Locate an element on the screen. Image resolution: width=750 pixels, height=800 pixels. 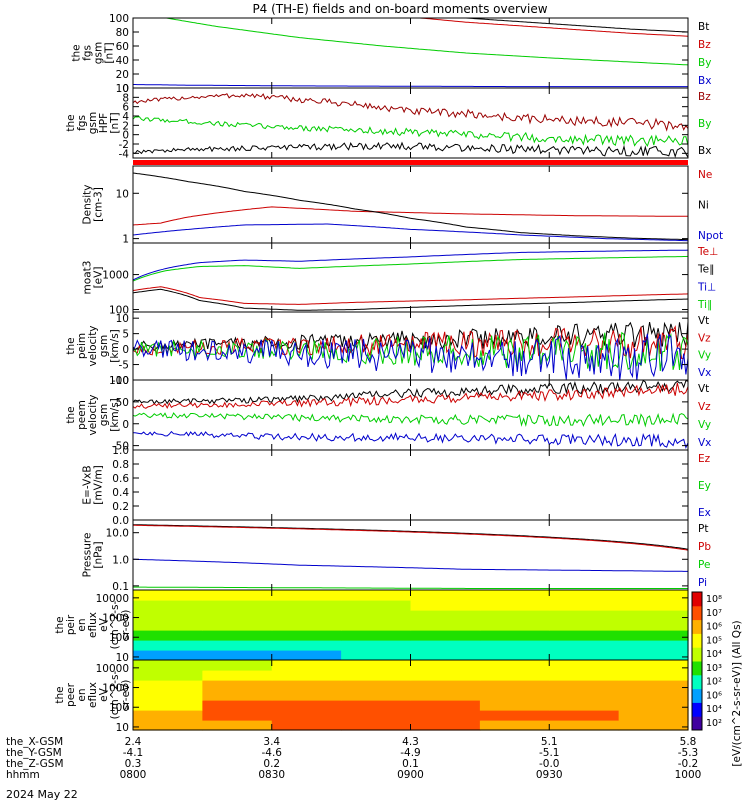
y-tick-label: -50 is located at coordinates (120, 447).